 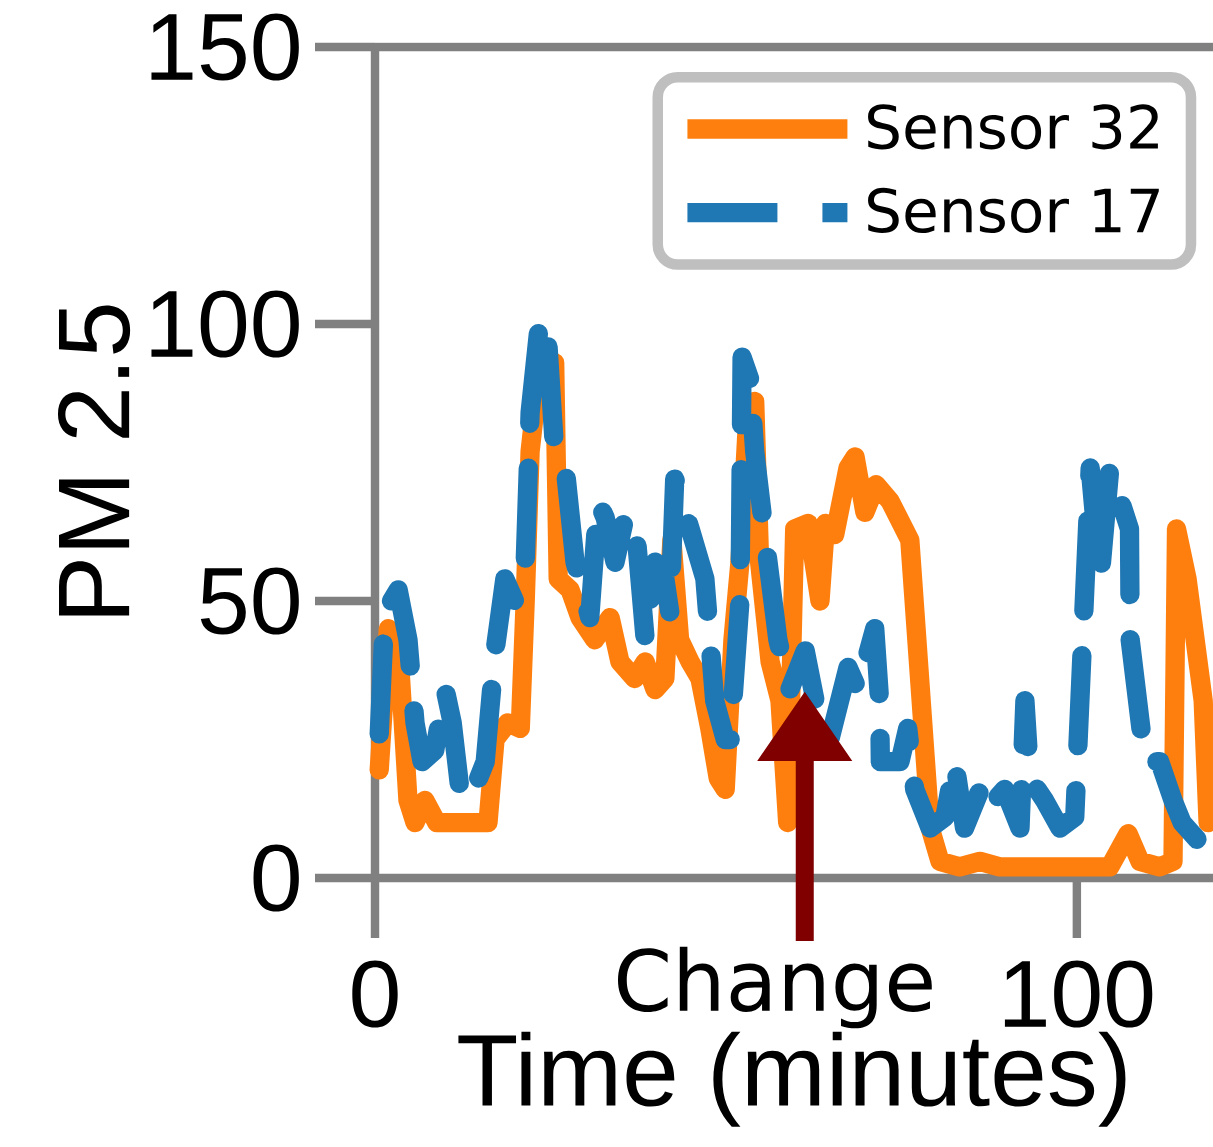 I want to click on x-axis-title: Time (minutes), so click(x=792, y=1079).